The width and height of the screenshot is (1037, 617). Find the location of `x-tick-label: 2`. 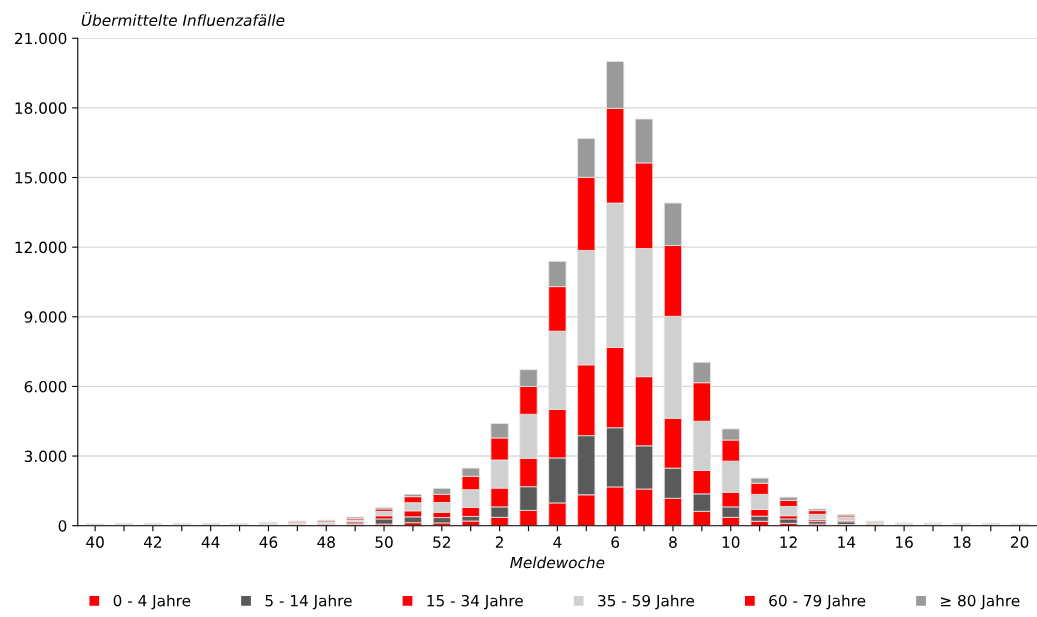

x-tick-label: 2 is located at coordinates (499, 542).